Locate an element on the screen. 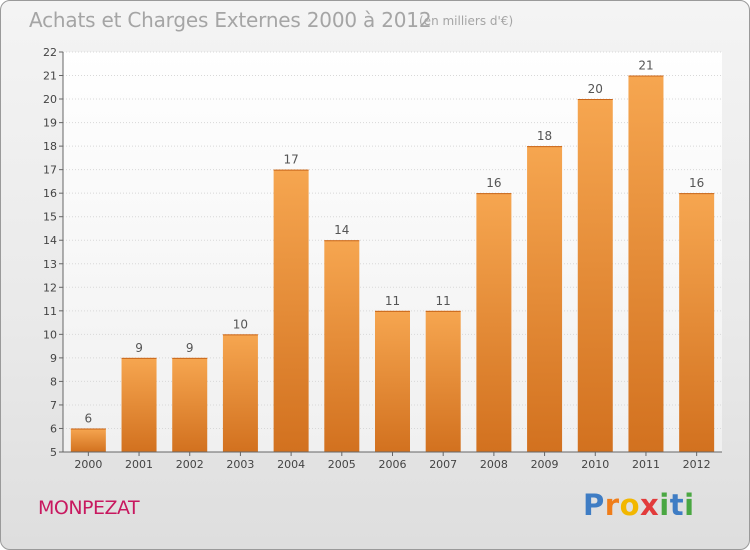  logo-letter: r is located at coordinates (612, 505).